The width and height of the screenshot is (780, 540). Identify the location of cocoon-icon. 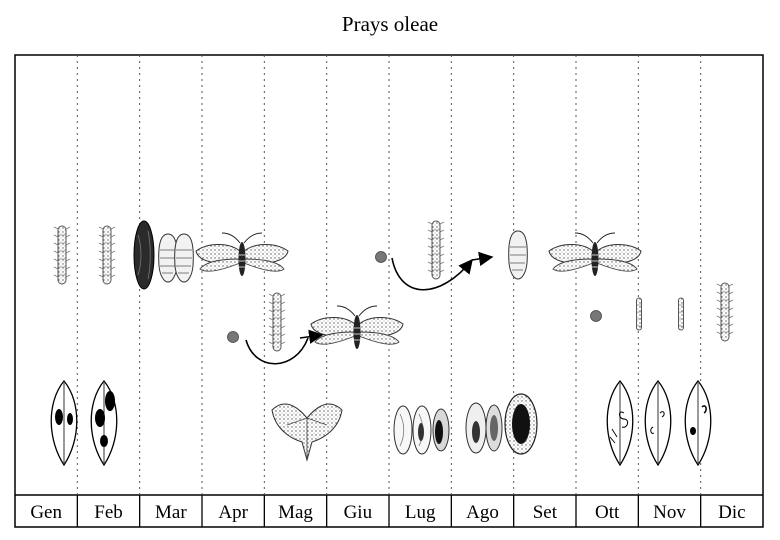
(144, 255).